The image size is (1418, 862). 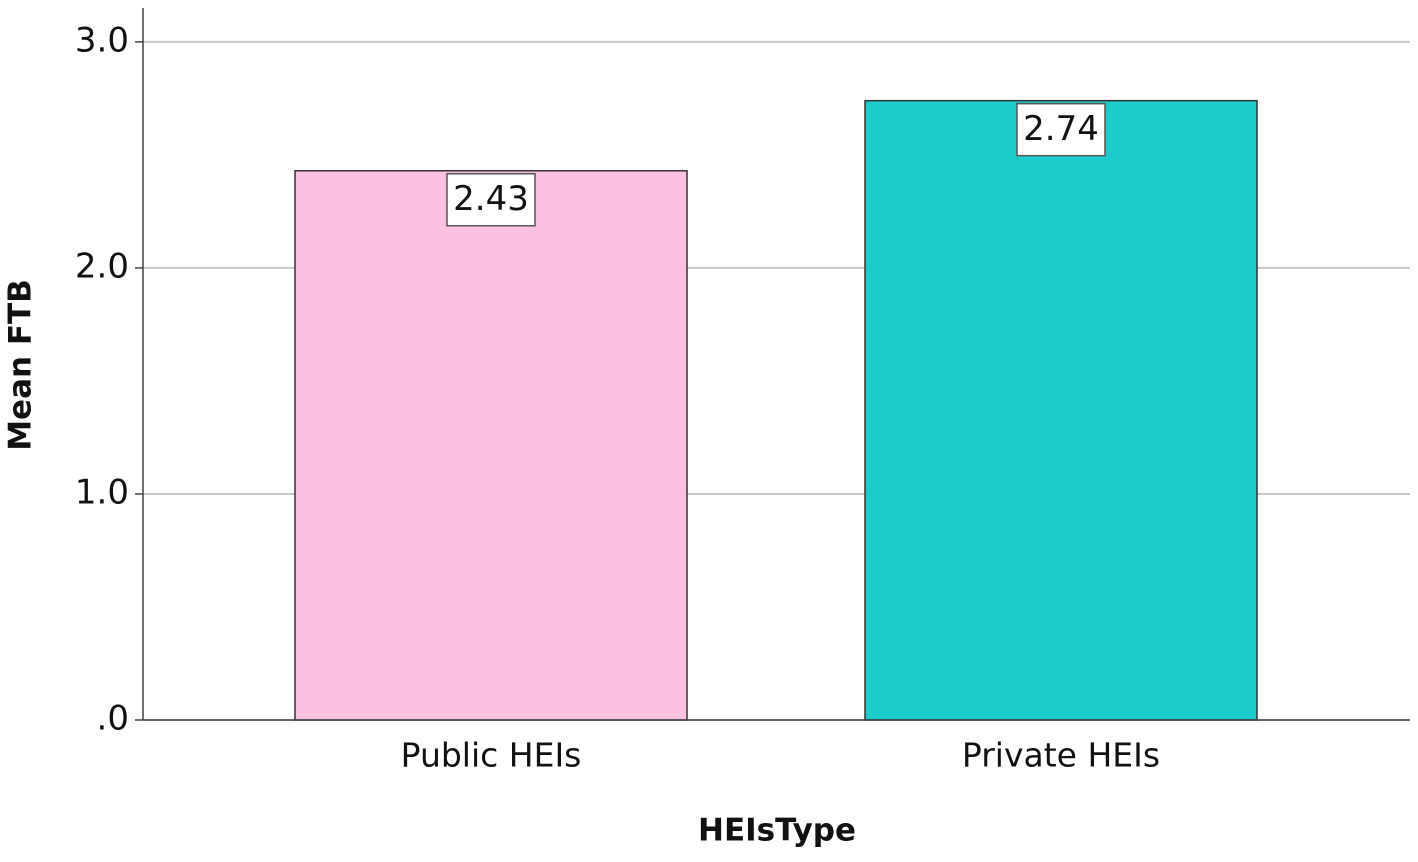 I want to click on x-tick-label: Private HEIs, so click(x=1061, y=755).